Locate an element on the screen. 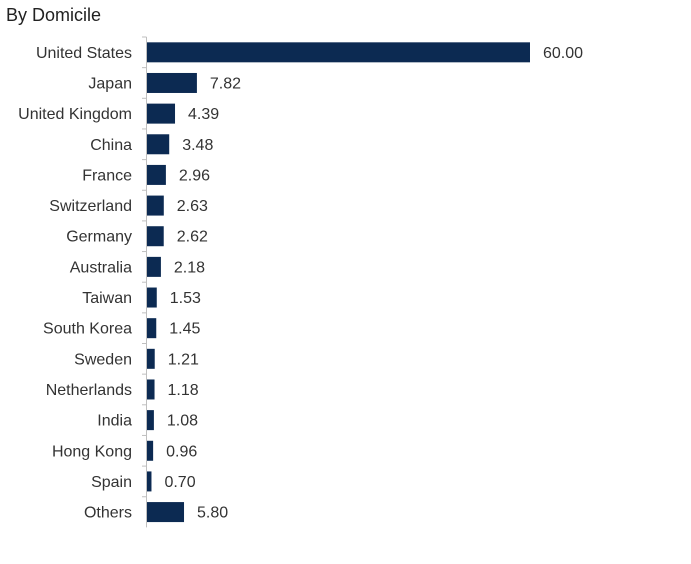 This screenshot has height=564, width=691. category-label: France is located at coordinates (107, 175).